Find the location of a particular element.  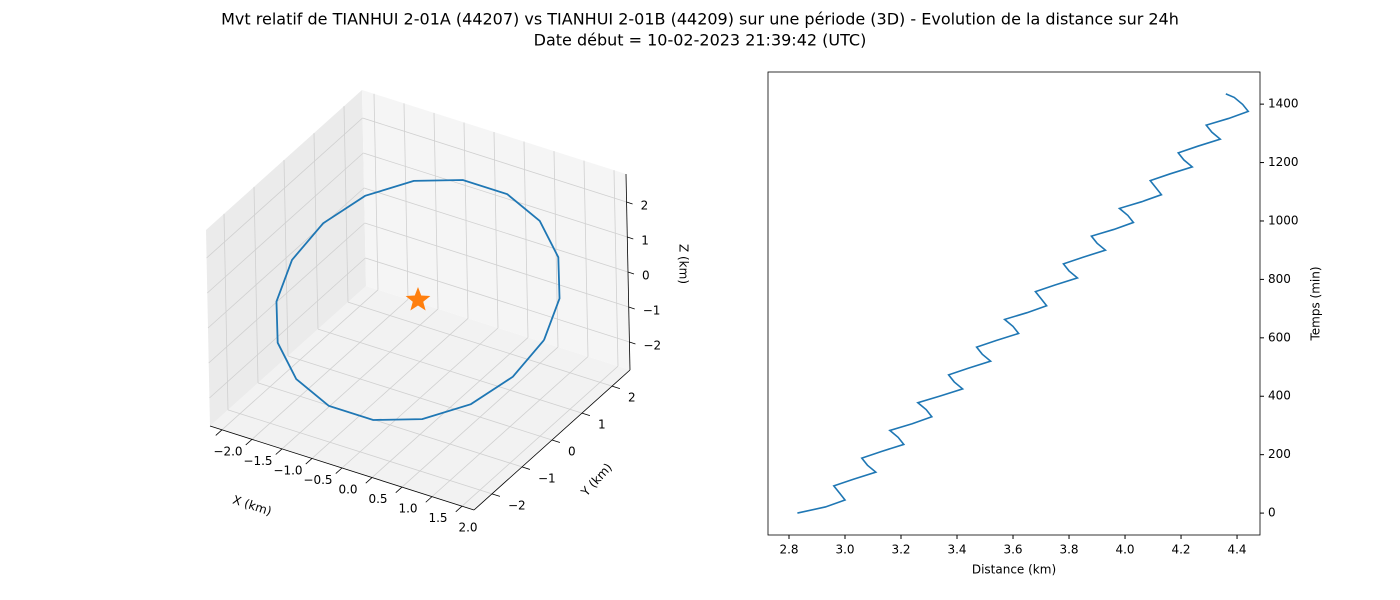

z-tick-label: −1 is located at coordinates (652, 311).